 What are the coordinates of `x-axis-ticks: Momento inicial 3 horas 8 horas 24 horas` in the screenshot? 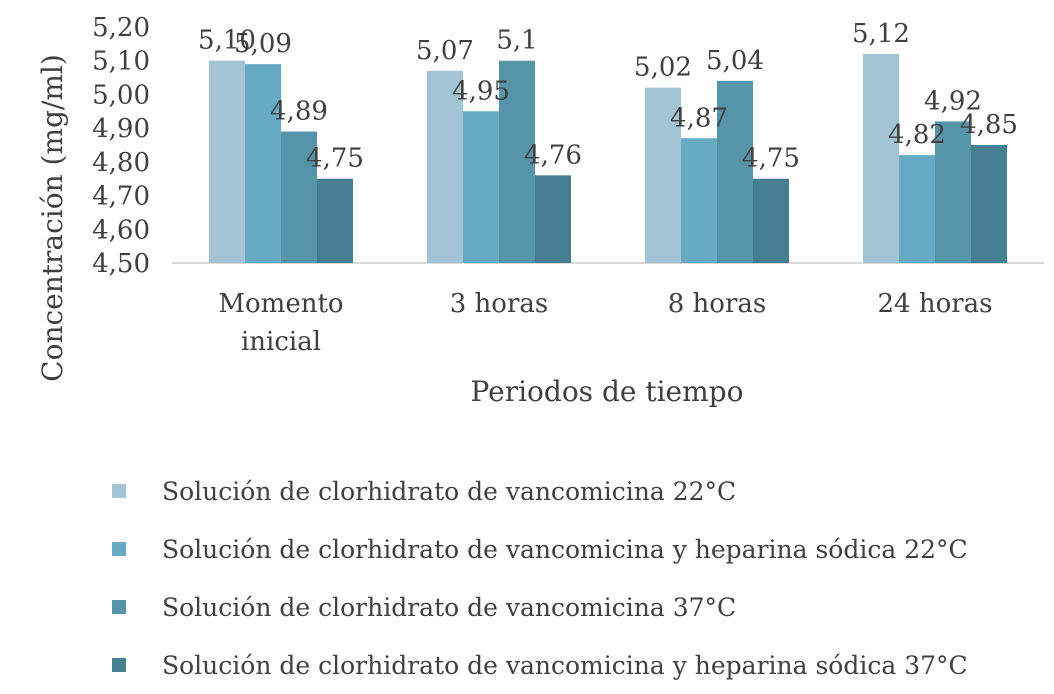 It's located at (605, 323).